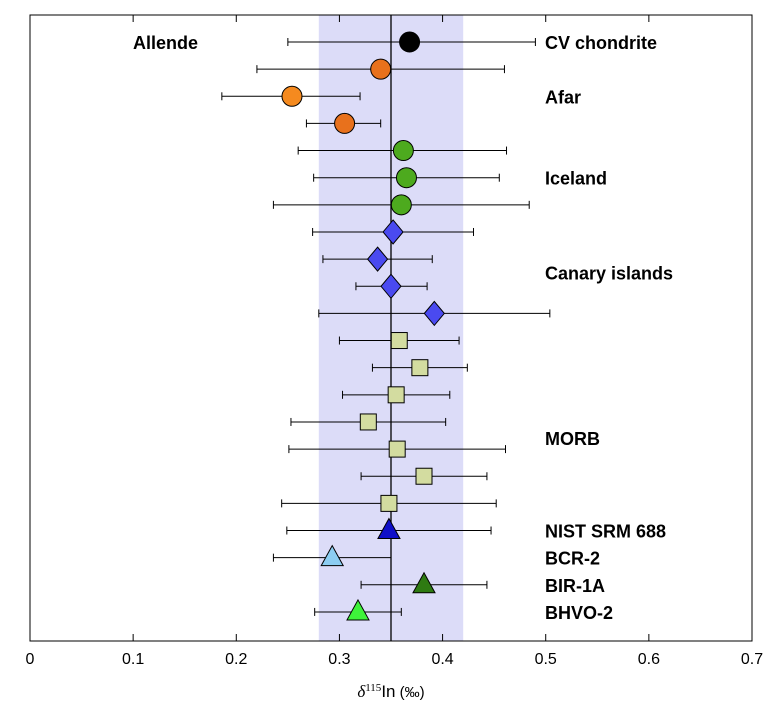 This screenshot has width=773, height=712. What do you see at coordinates (339, 659) in the screenshot?
I see `x-tick-label: 0.3` at bounding box center [339, 659].